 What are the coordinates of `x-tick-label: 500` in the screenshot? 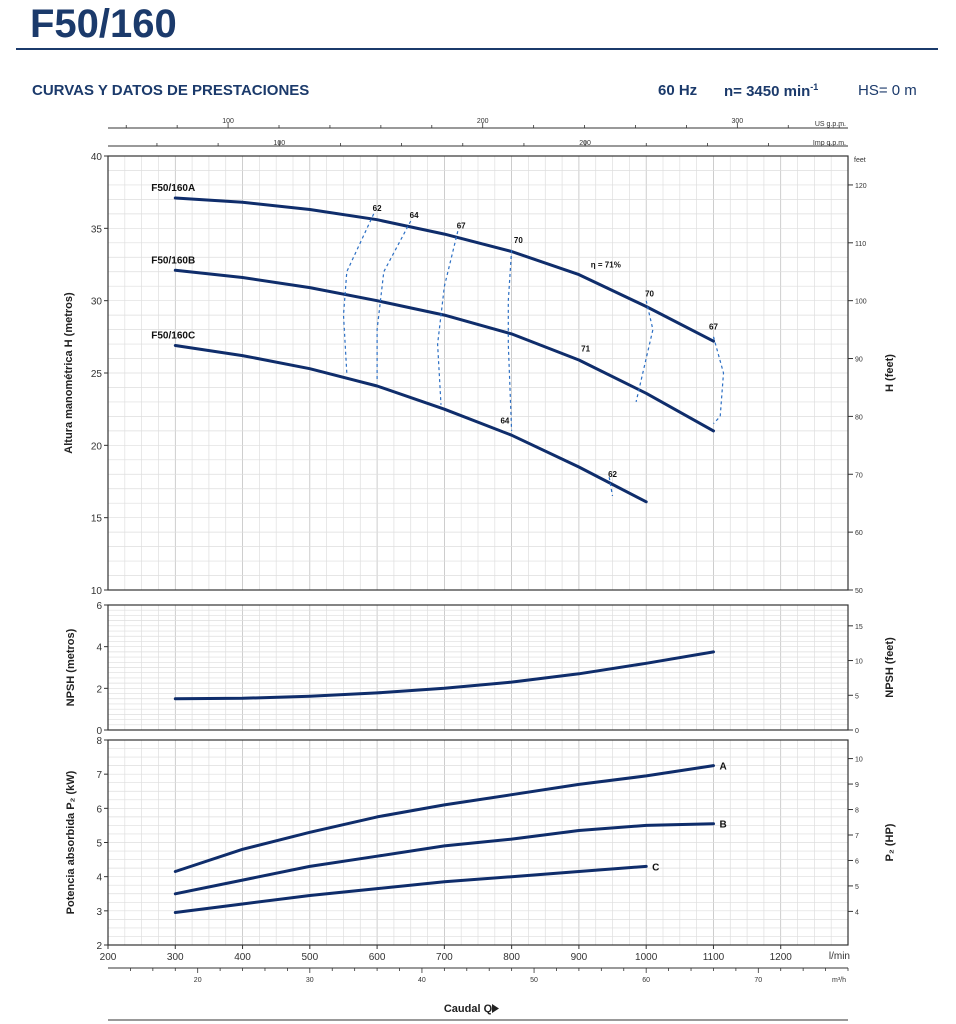 It's located at (309, 957).